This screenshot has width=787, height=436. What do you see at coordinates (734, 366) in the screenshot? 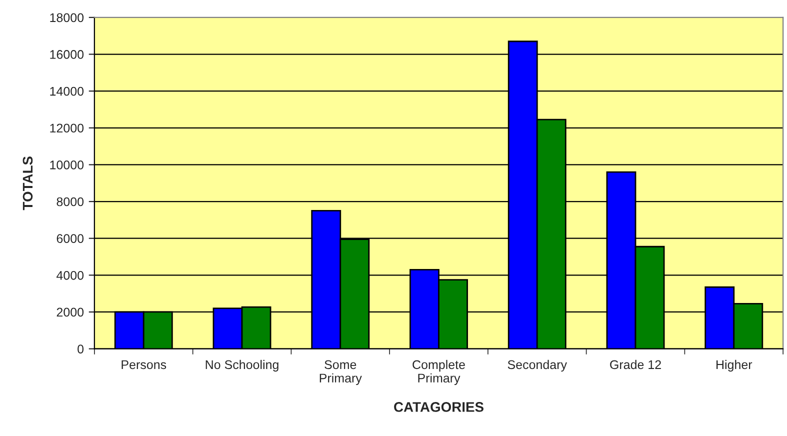
I see `x-tick-label: Higher` at bounding box center [734, 366].